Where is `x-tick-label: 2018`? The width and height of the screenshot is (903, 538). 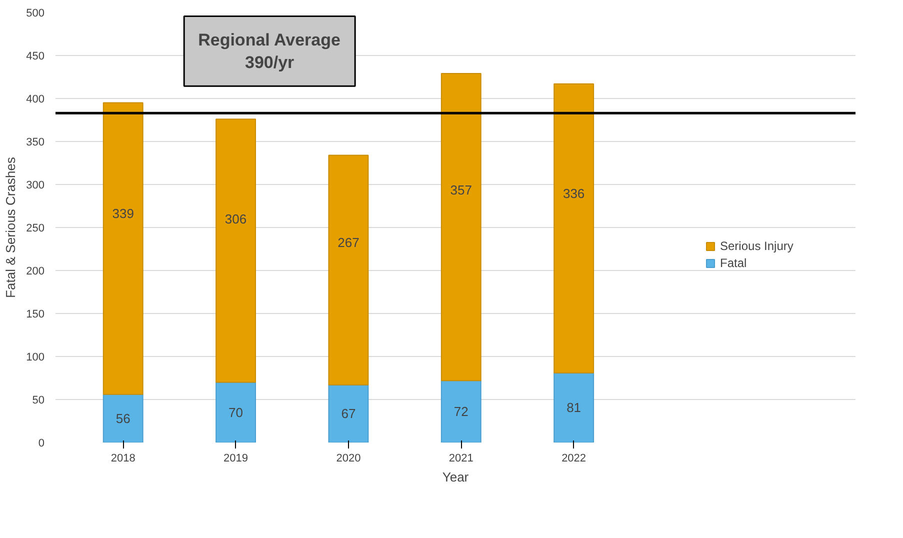 x-tick-label: 2018 is located at coordinates (123, 458).